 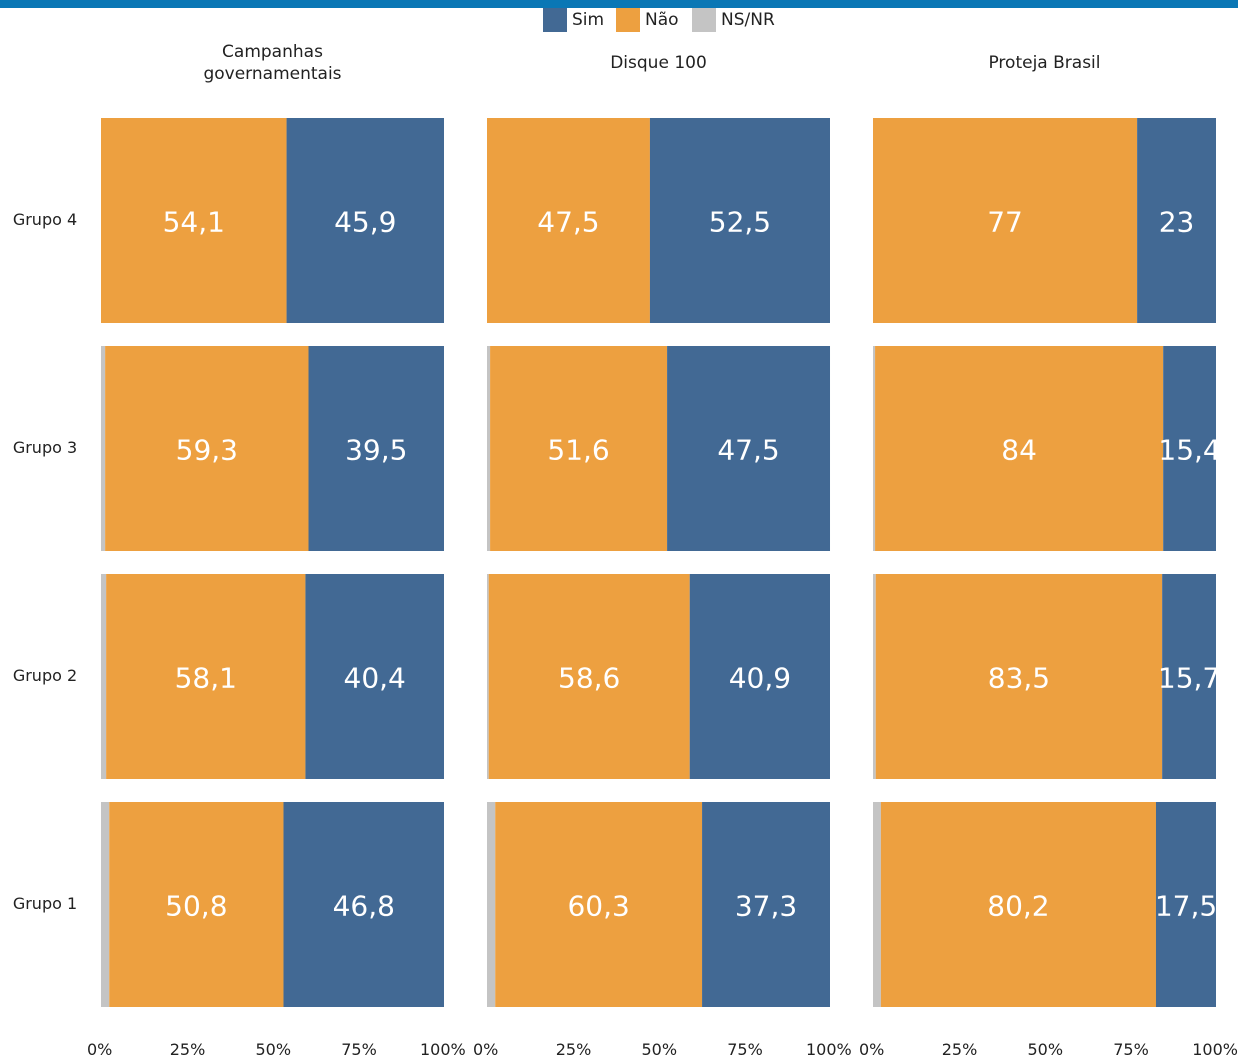 What do you see at coordinates (100, 1049) in the screenshot?
I see `x-tick-campanhas-0: 0%` at bounding box center [100, 1049].